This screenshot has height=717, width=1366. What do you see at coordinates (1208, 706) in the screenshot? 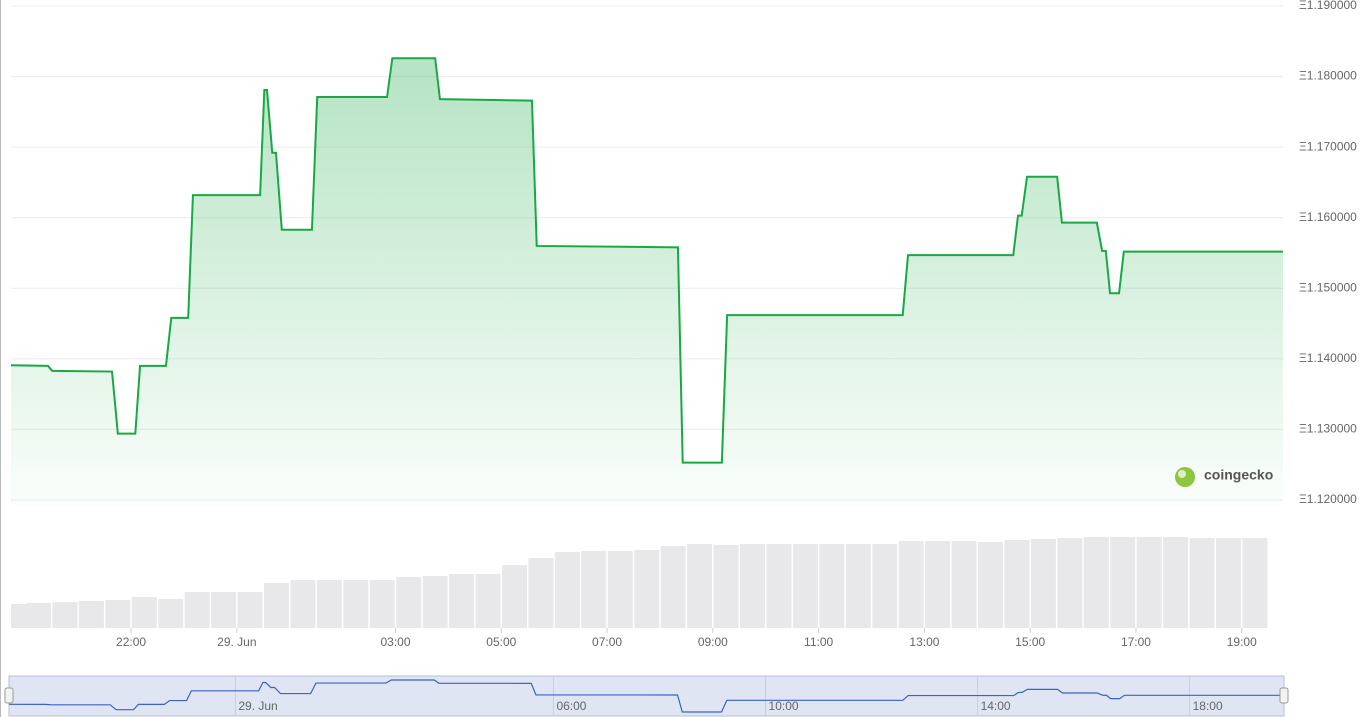
I see `navigator-tick-label: 18:00` at bounding box center [1208, 706].